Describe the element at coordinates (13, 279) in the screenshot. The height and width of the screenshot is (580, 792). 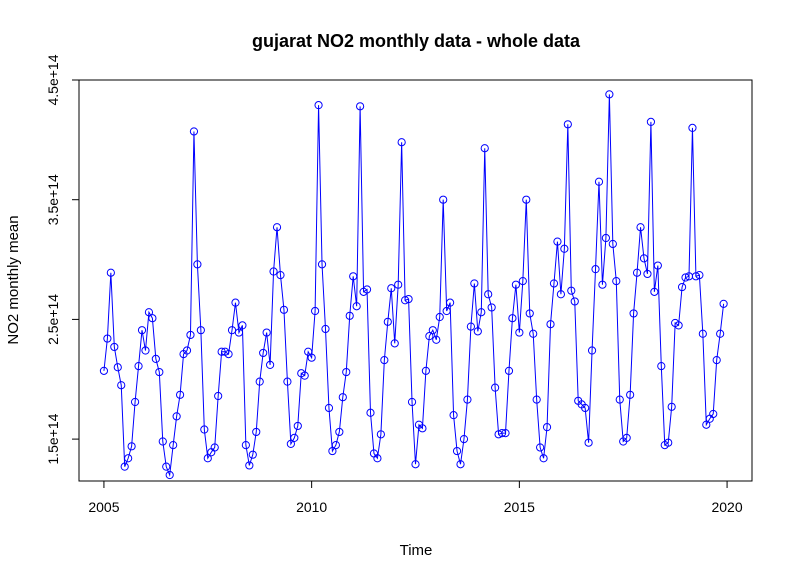
I see `y-axis-label: NO2 monthly mean` at that location.